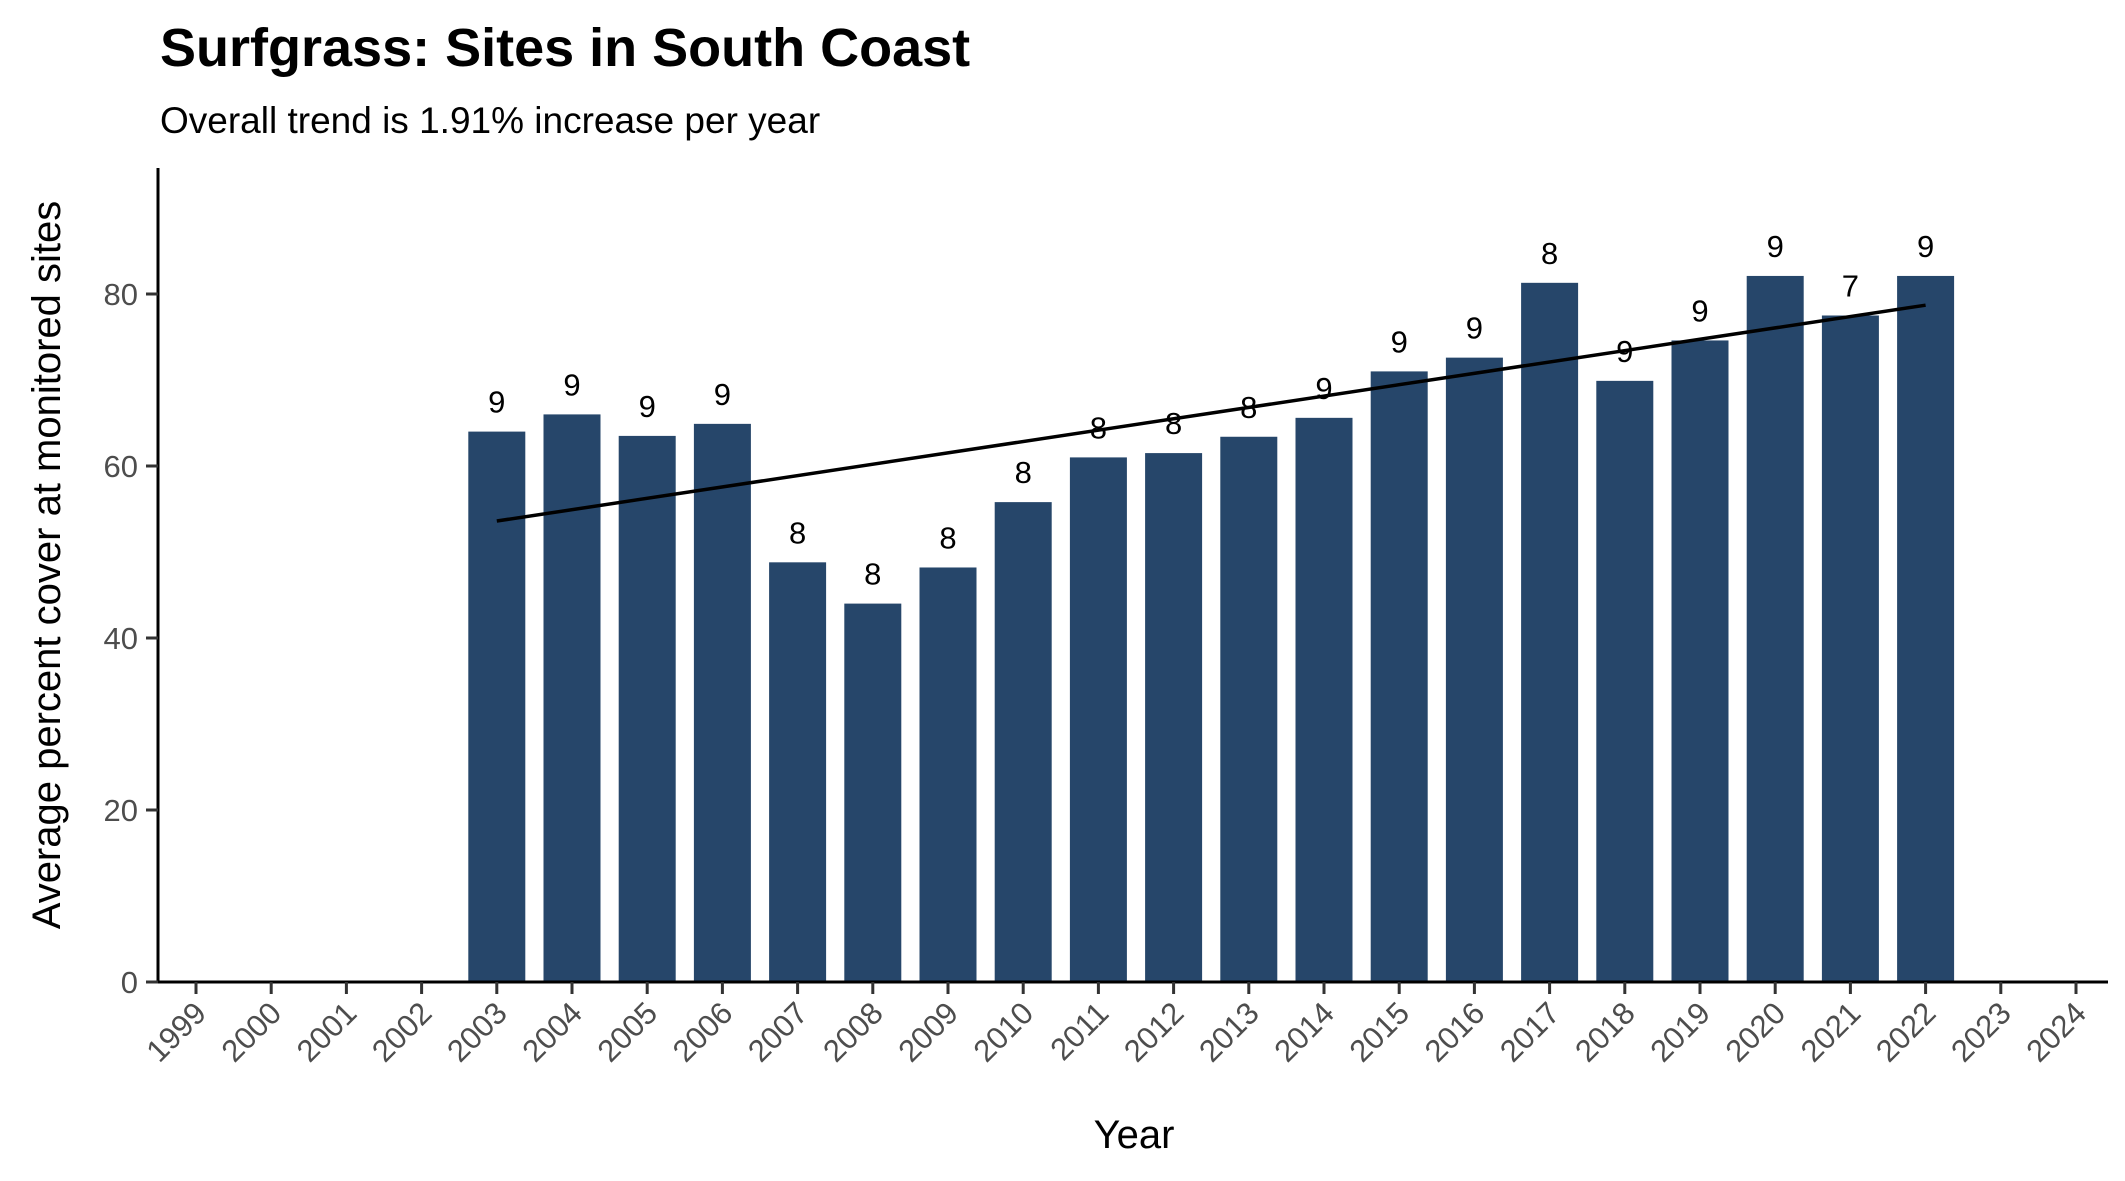  I want to click on bar-label-2012: 8, so click(1173, 423).